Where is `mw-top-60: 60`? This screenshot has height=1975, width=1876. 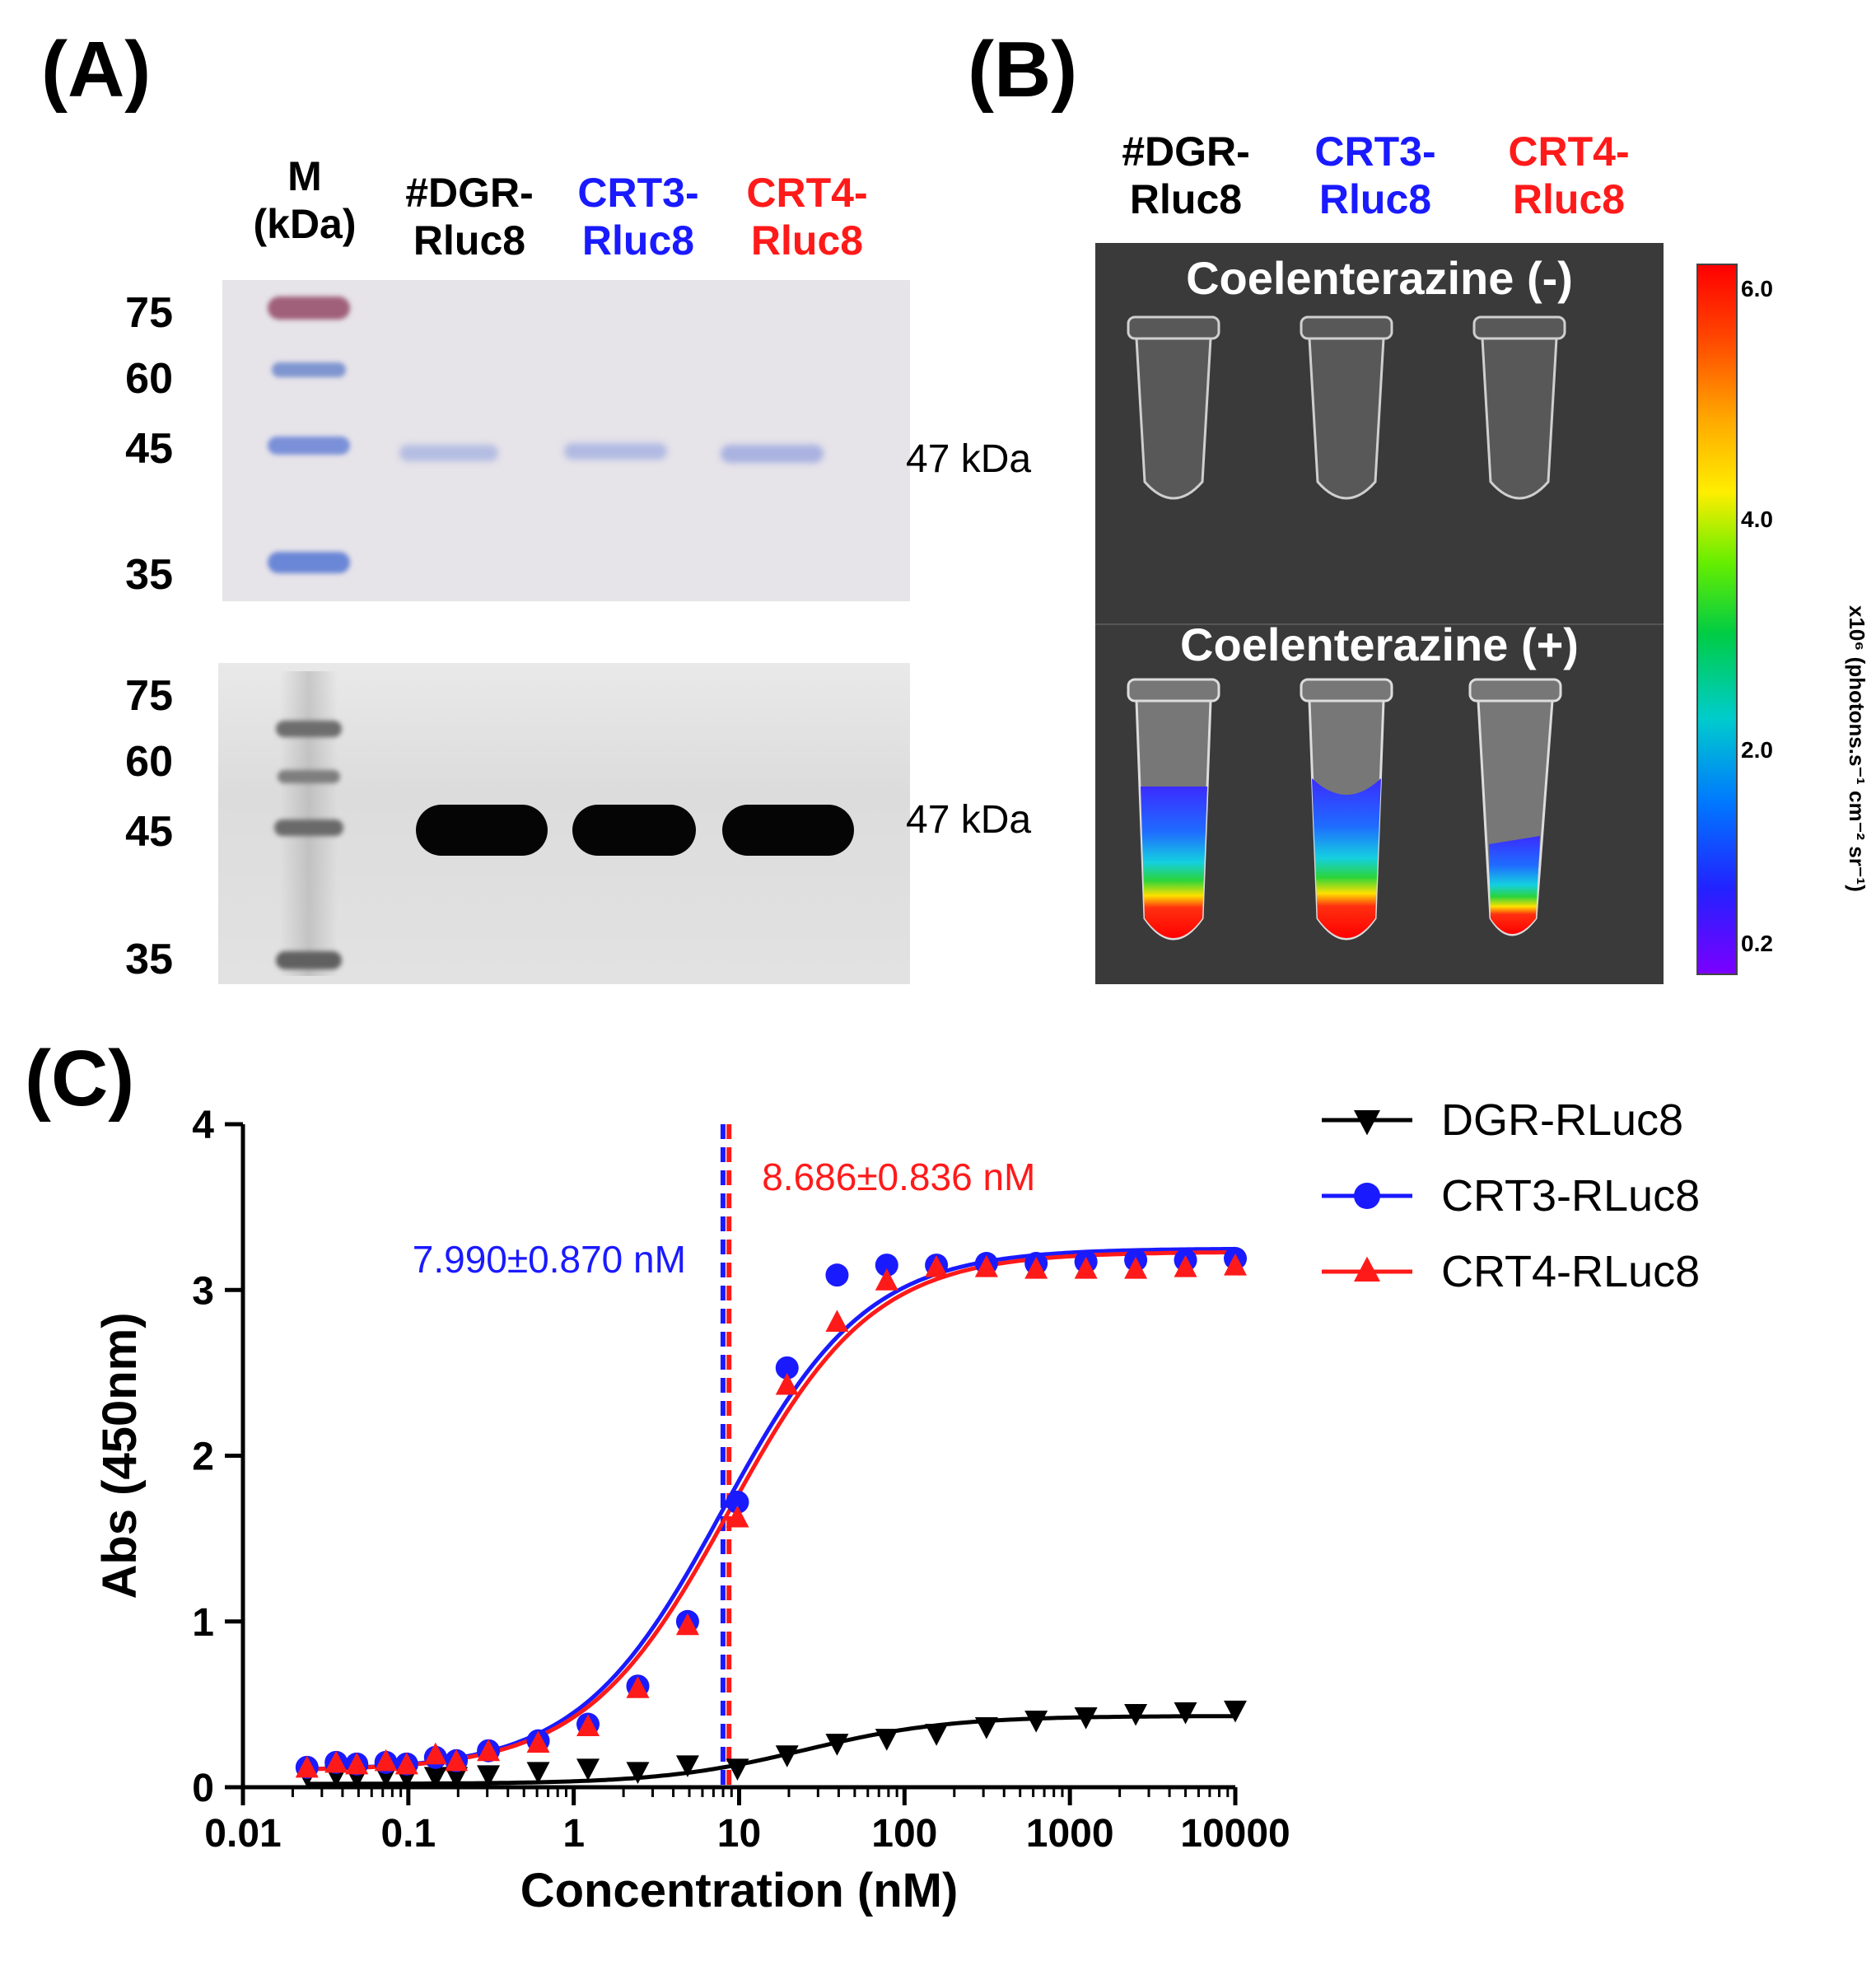
mw-top-60: 60 is located at coordinates (149, 379).